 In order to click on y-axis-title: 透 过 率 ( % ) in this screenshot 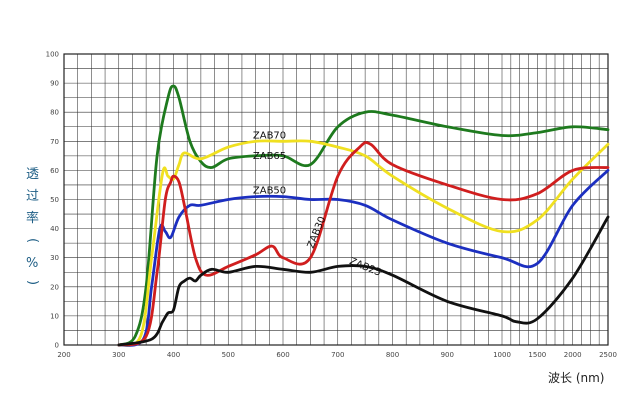, I will do `click(32, 226)`.